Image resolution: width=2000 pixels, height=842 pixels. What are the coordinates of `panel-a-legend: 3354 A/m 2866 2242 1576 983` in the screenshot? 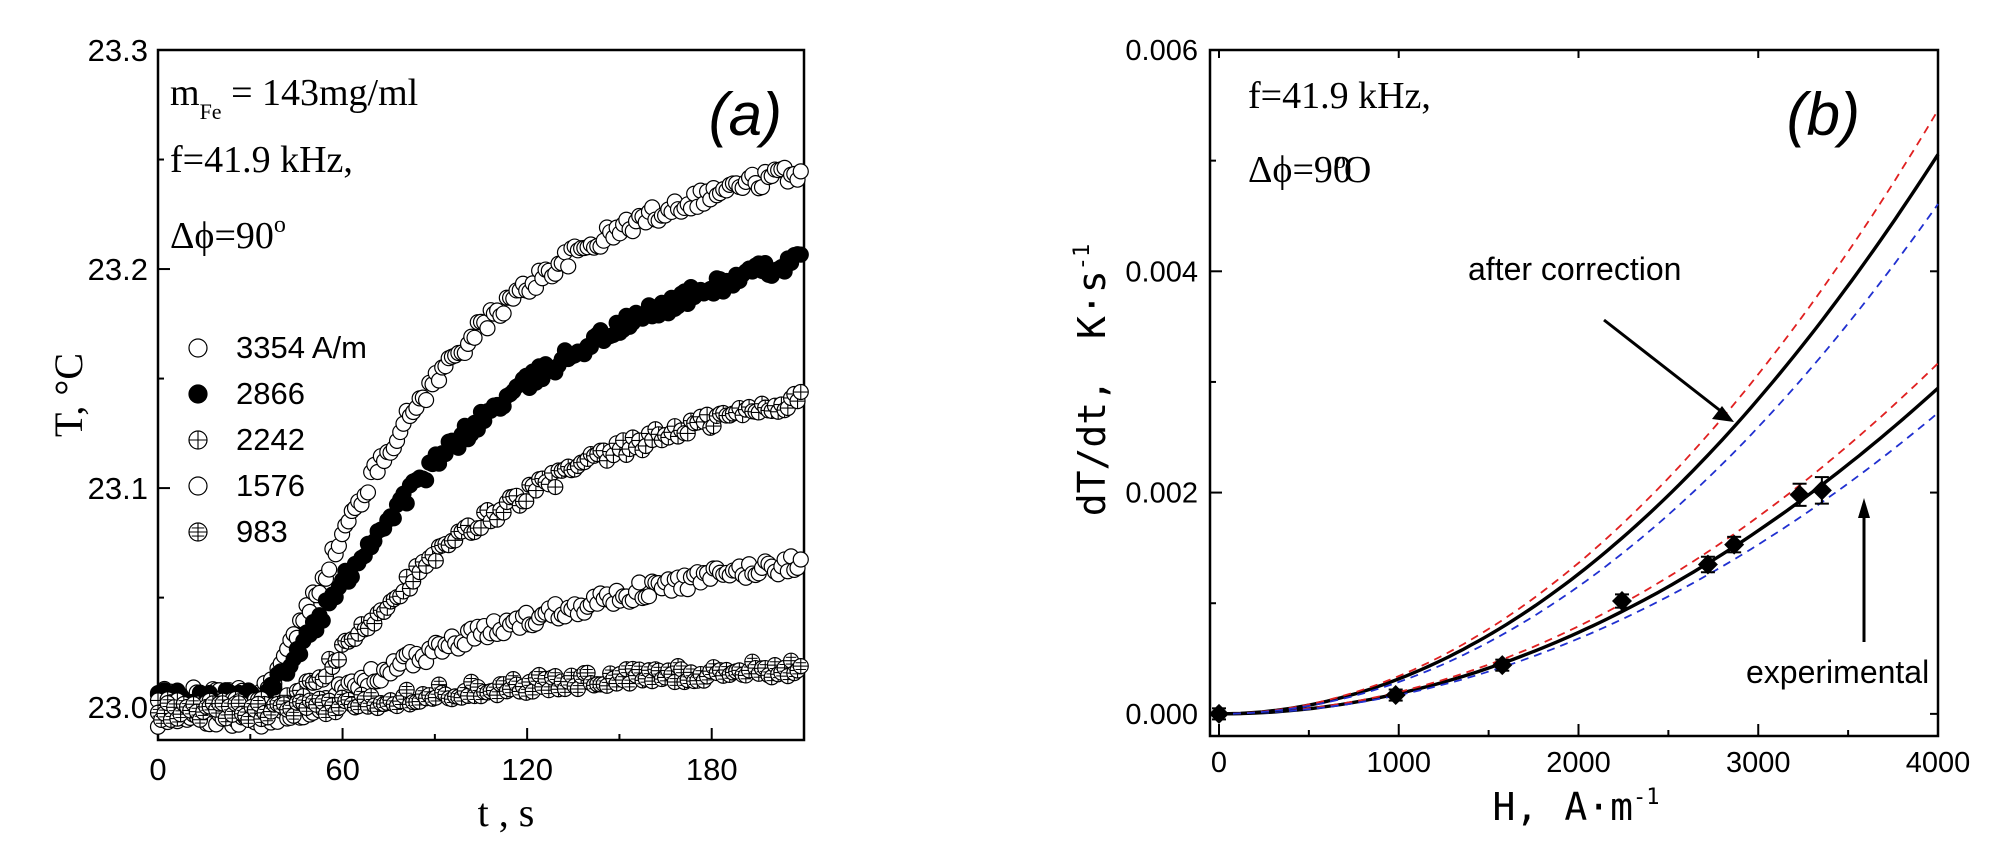 It's located at (277, 439).